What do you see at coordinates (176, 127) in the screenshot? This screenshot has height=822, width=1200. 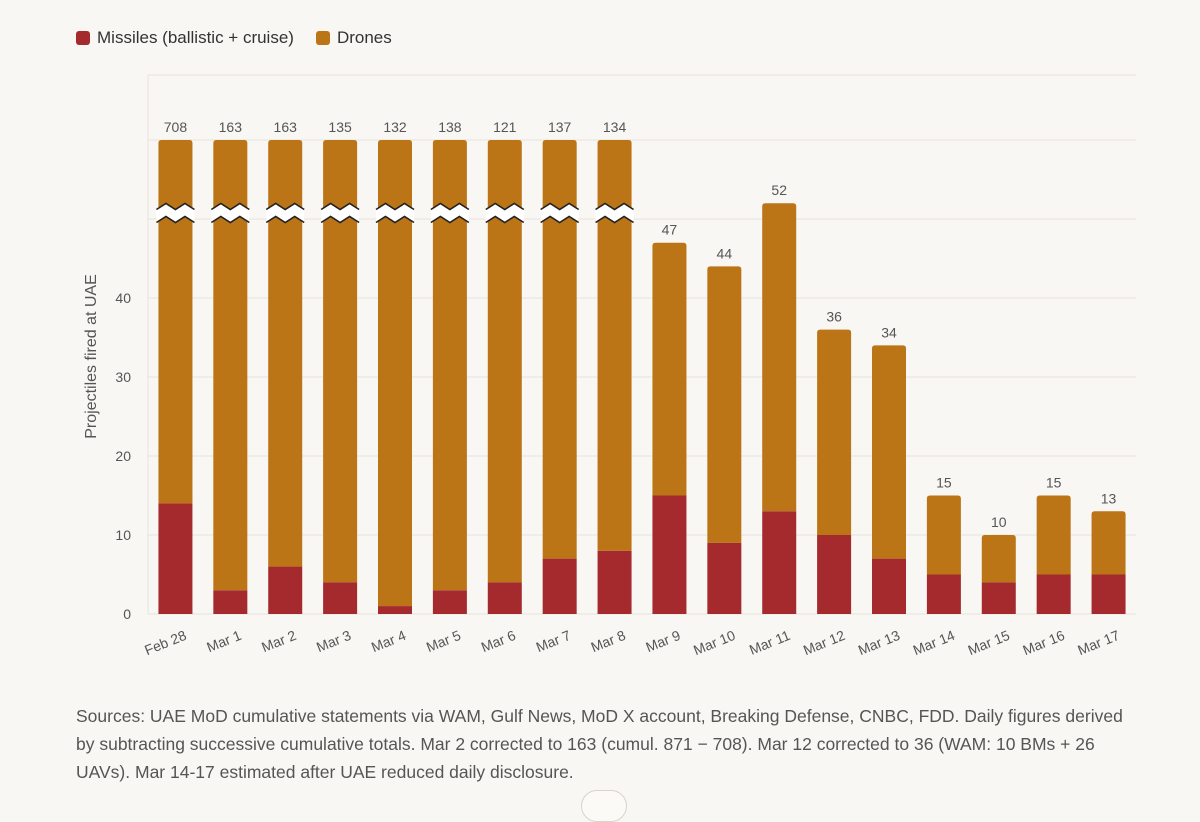 I see `bar-total-label: 708` at bounding box center [176, 127].